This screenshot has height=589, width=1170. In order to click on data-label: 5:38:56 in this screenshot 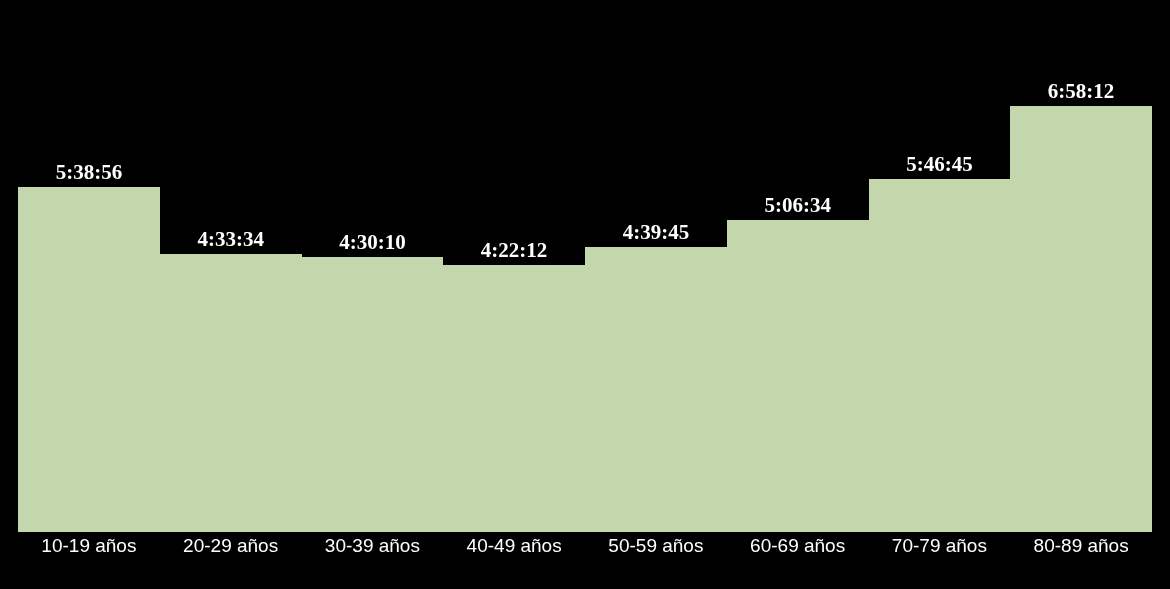, I will do `click(89, 172)`.